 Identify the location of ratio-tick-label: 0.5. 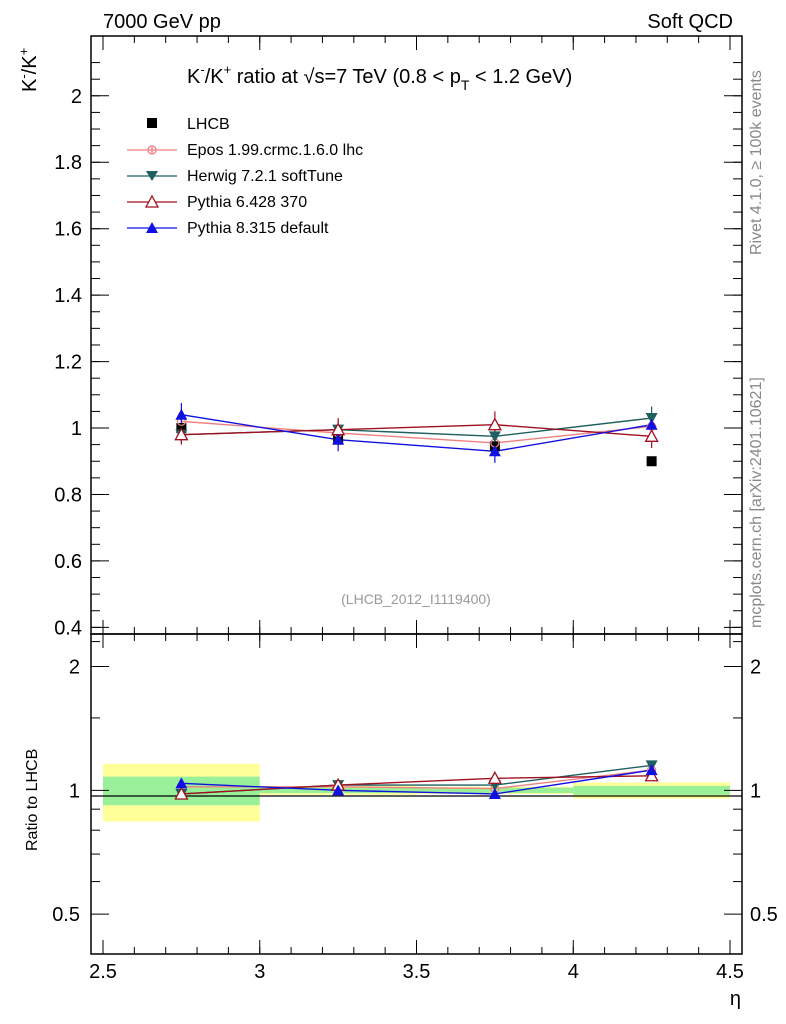
(66, 915).